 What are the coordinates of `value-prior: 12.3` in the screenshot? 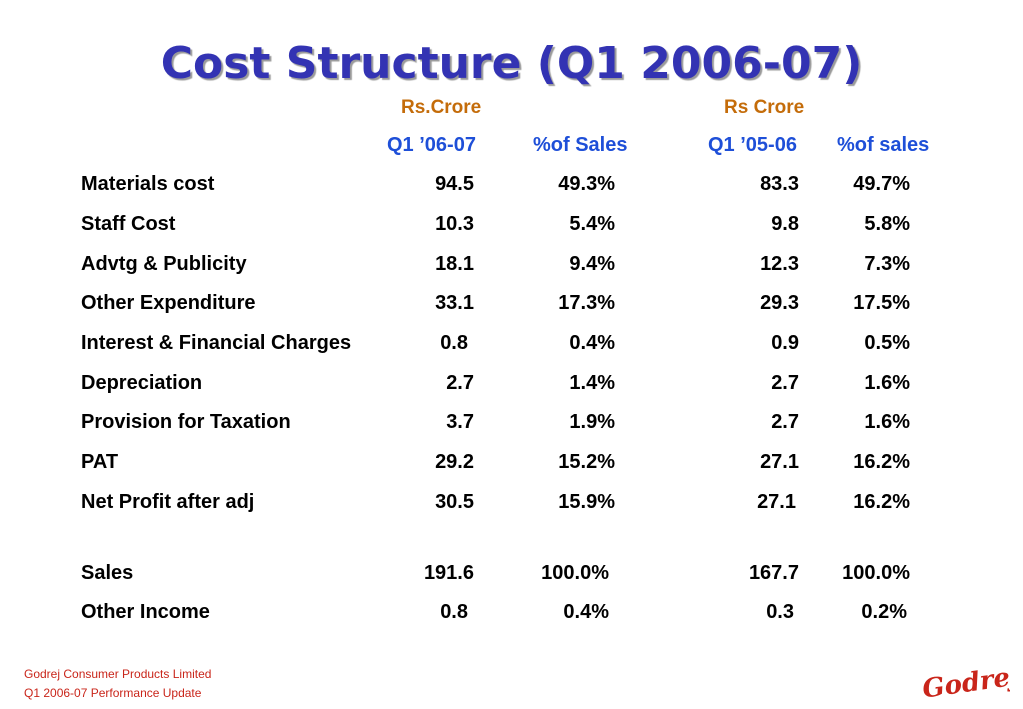 It's located at (779, 264).